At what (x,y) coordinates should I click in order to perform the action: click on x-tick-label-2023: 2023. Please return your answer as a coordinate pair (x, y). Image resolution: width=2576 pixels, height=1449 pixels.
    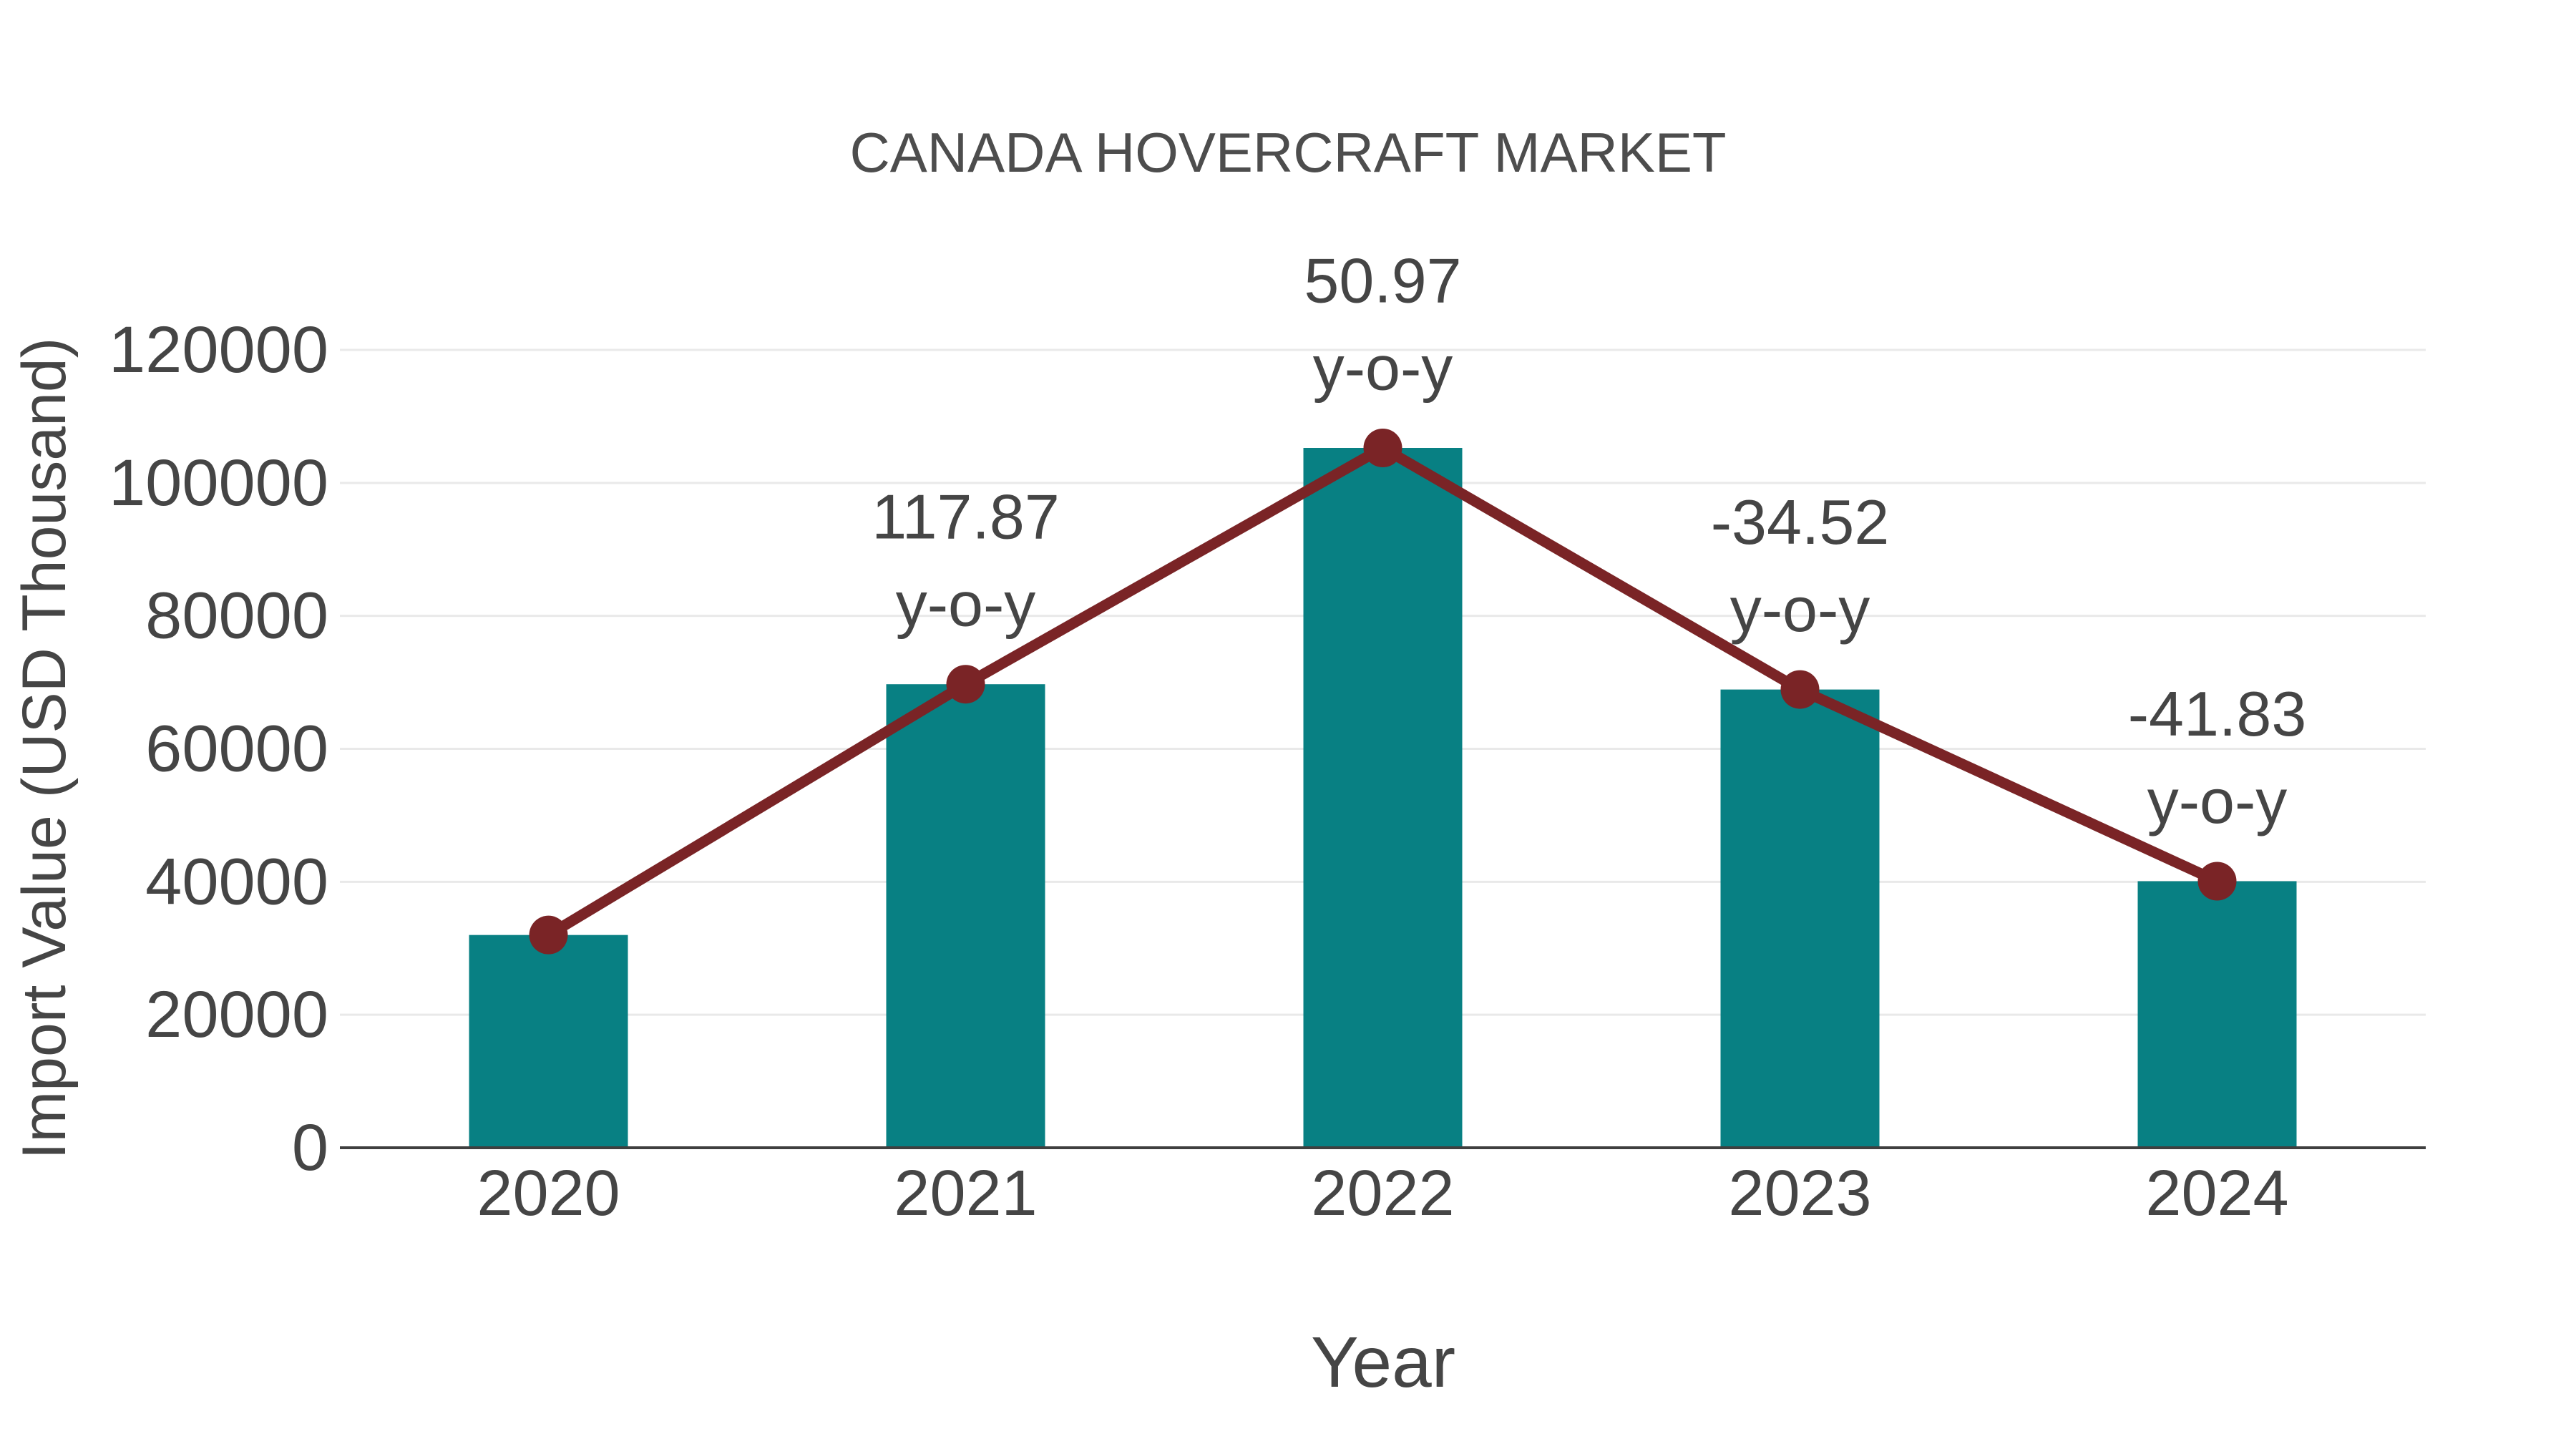
    Looking at the image, I should click on (1799, 1193).